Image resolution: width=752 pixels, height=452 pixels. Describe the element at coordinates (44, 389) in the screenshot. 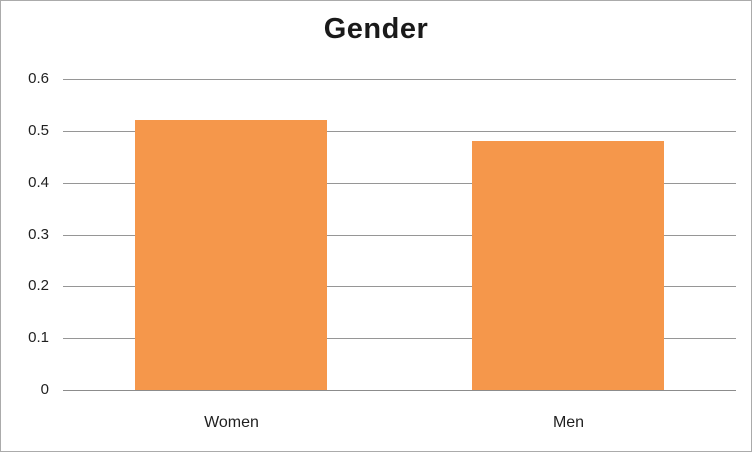

I see `y-axis-tick-label: 0` at that location.